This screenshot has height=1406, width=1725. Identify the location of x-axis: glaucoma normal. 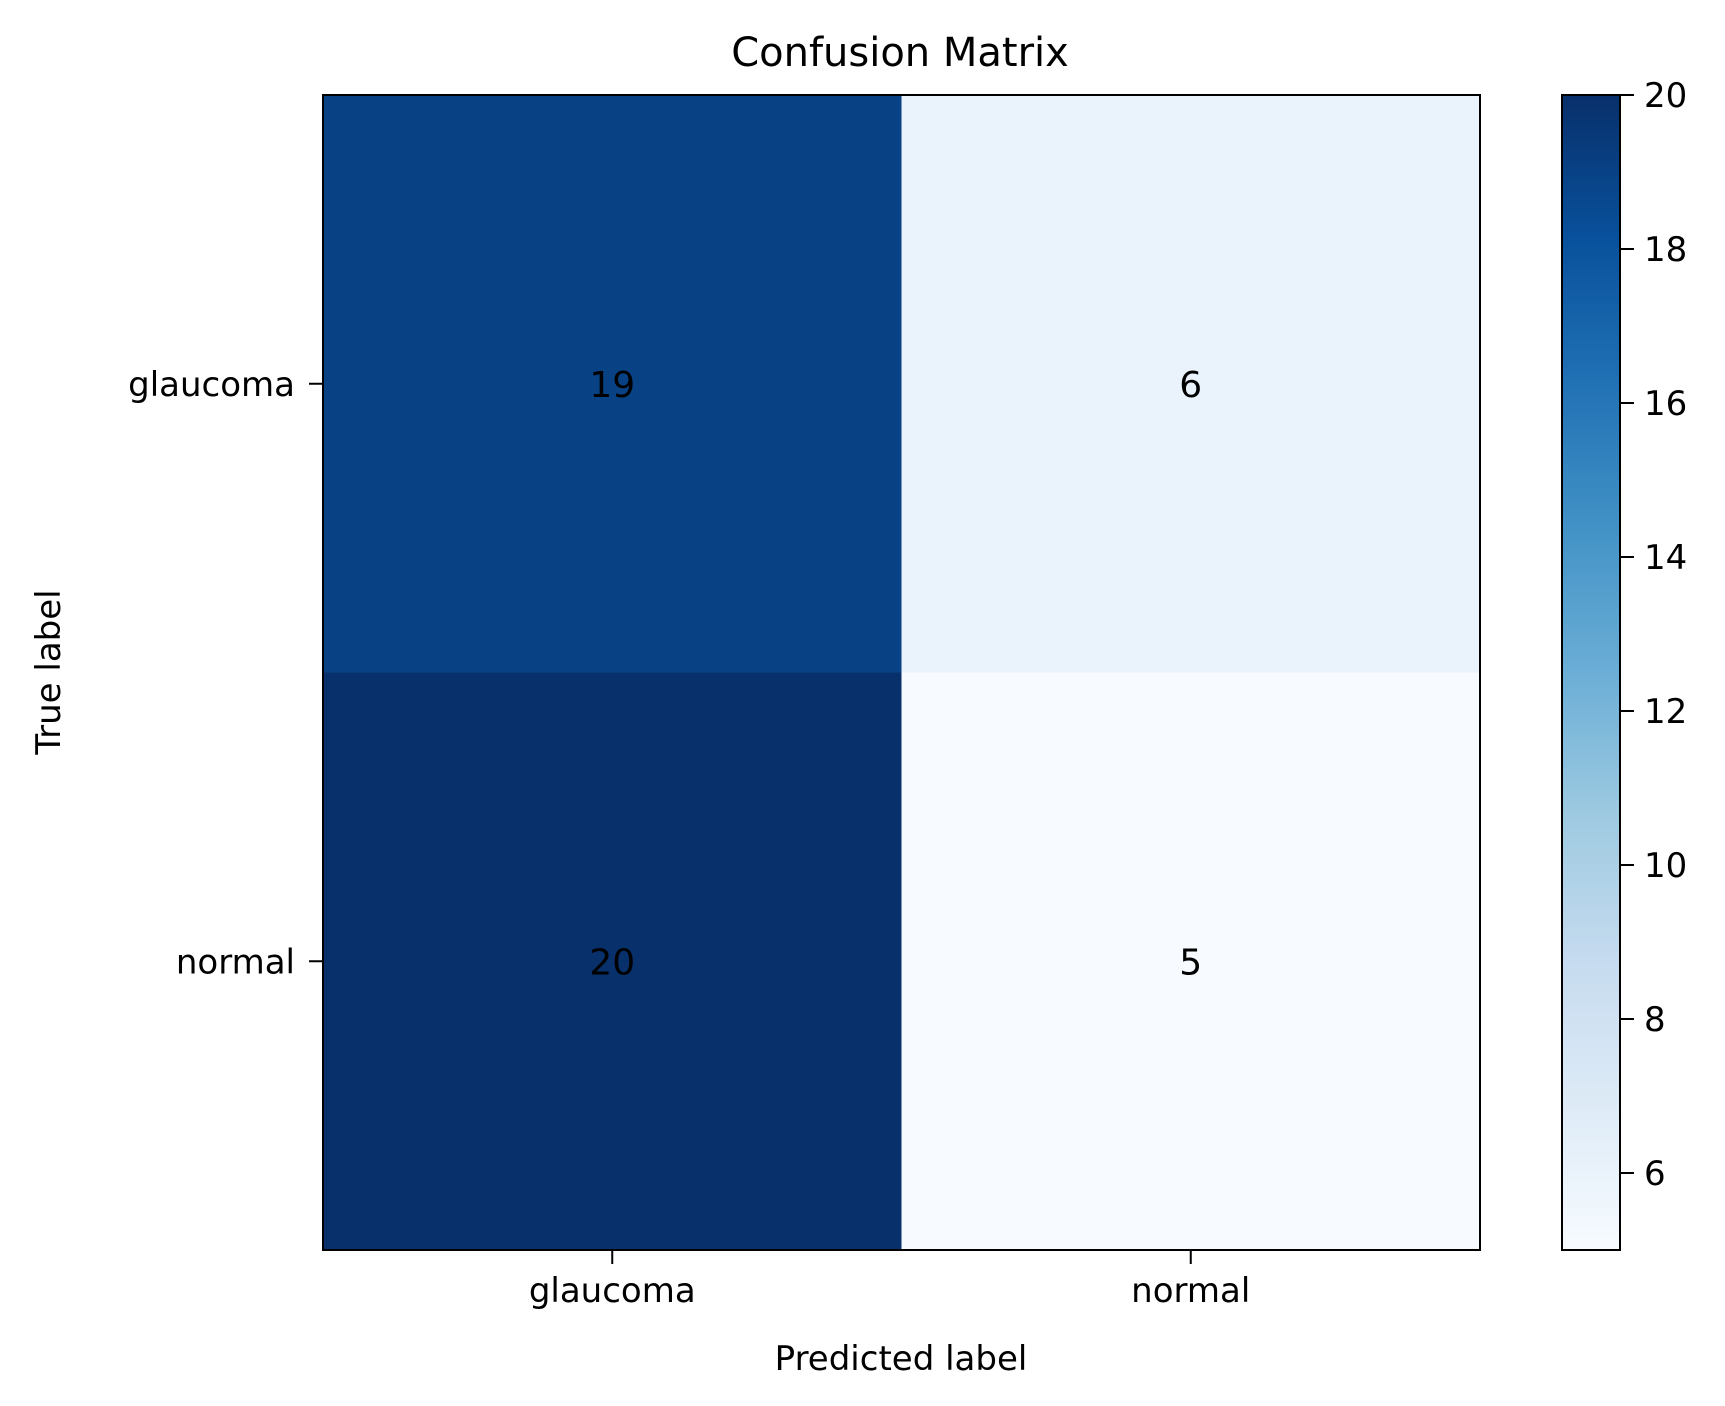
(889, 1280).